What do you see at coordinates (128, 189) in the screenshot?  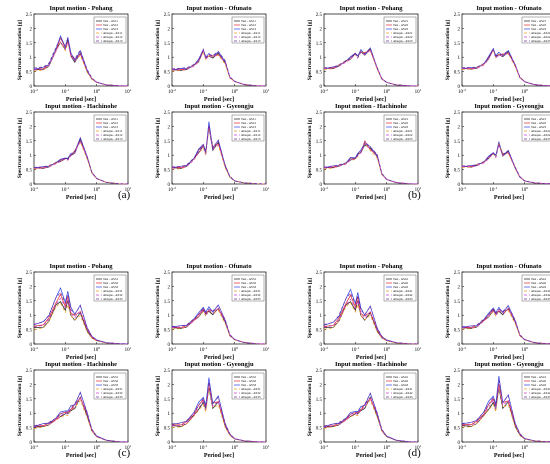 I see `x-tick-label: 10¹` at bounding box center [128, 189].